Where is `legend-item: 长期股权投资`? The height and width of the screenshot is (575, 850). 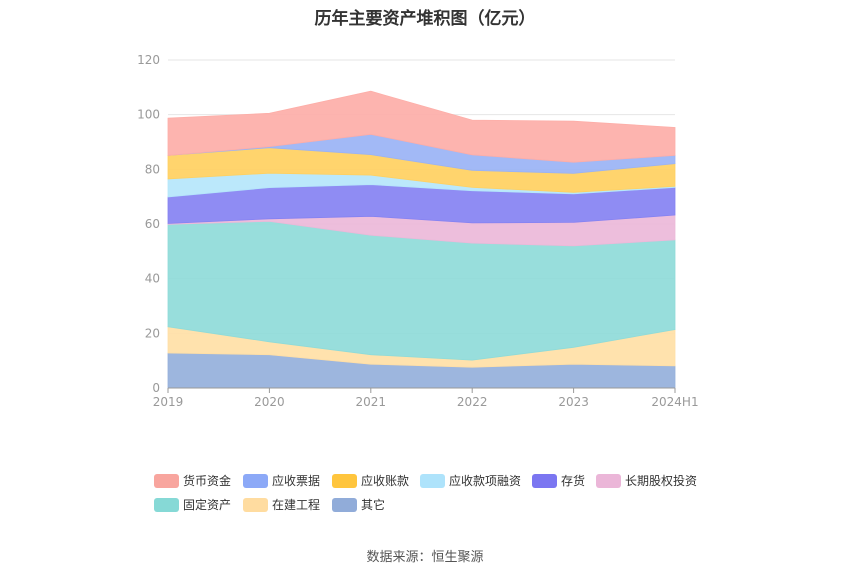
legend-item: 长期股权投资 is located at coordinates (646, 480).